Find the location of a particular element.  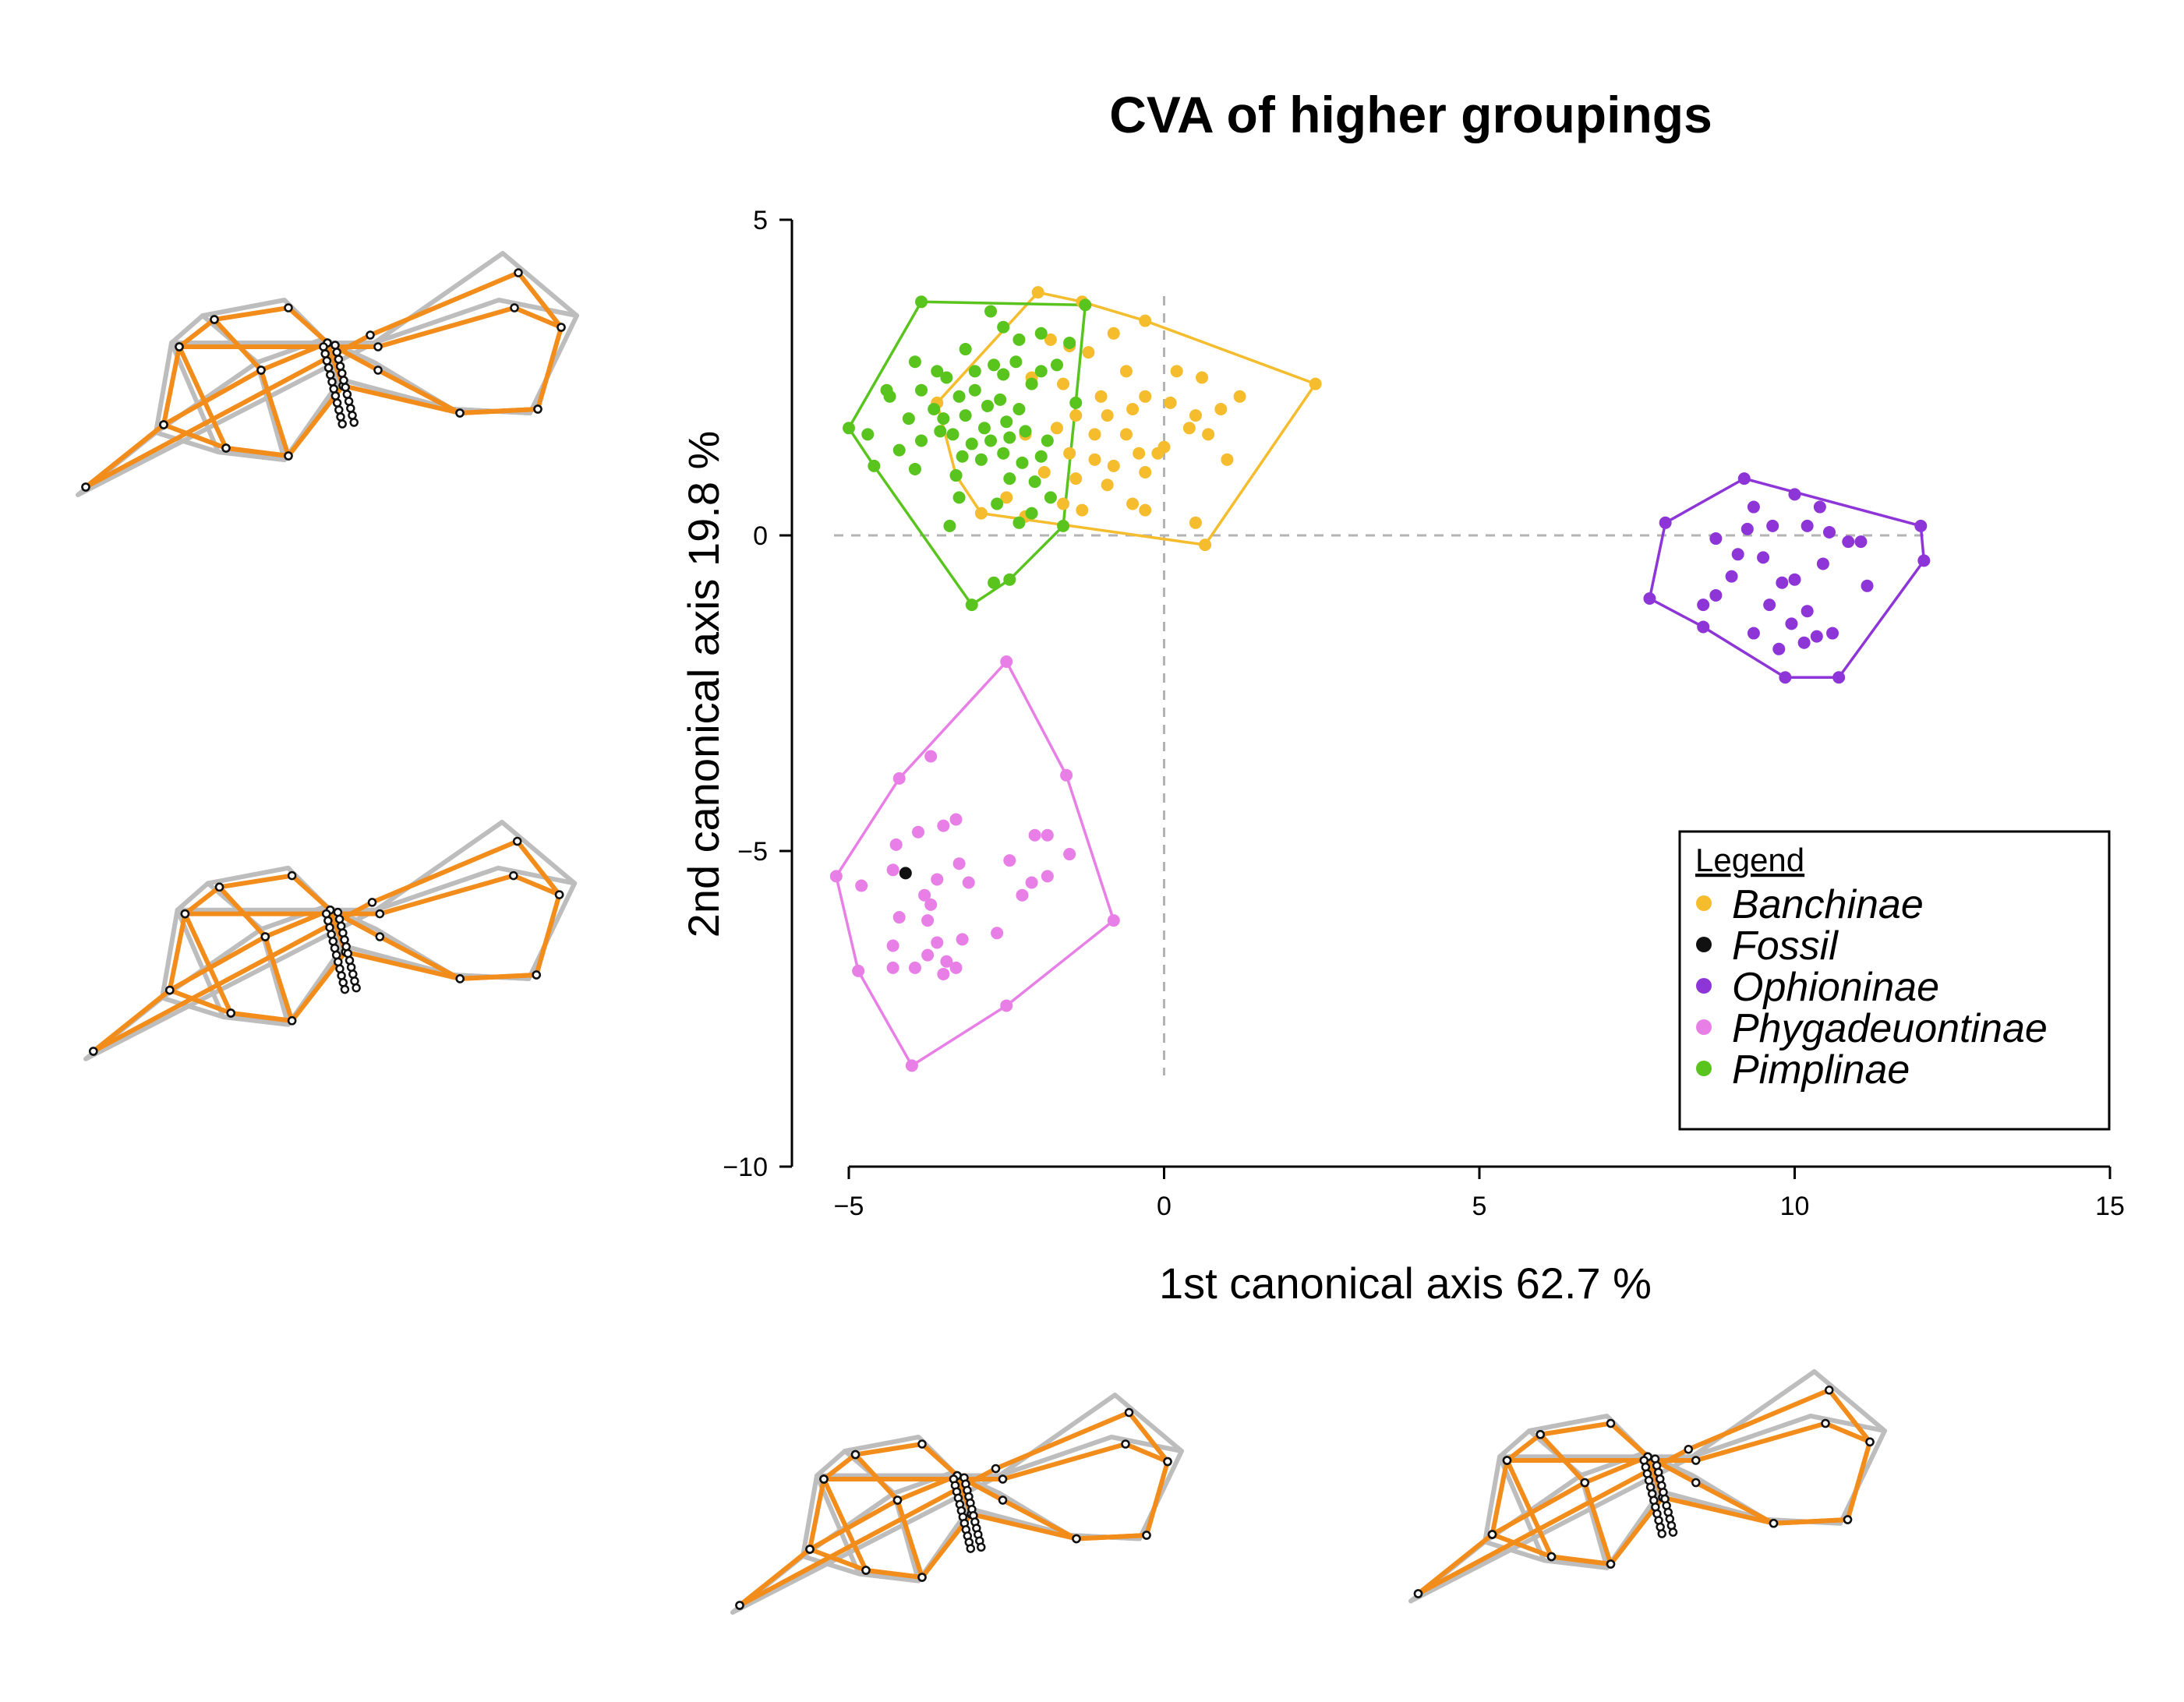

legend-marker-phygadeuontinae is located at coordinates (1704, 1027).